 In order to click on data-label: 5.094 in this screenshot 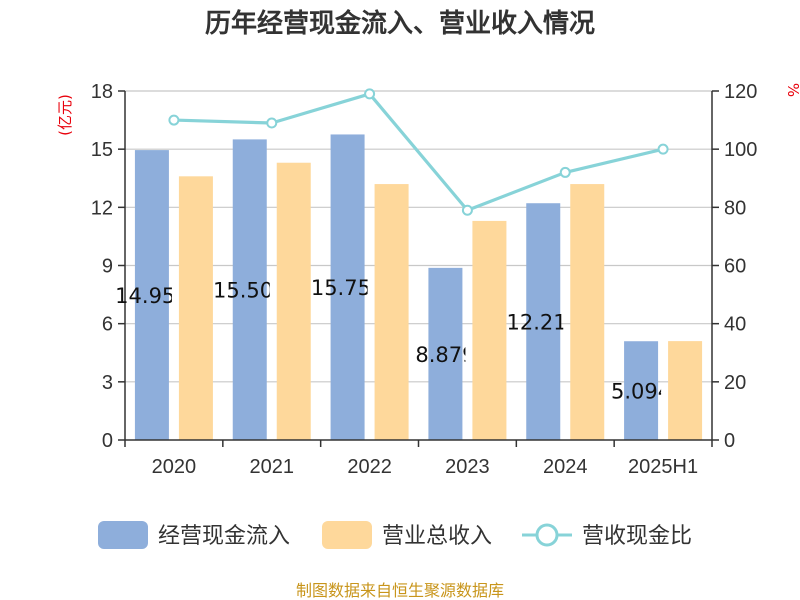, I will do `click(641, 392)`.